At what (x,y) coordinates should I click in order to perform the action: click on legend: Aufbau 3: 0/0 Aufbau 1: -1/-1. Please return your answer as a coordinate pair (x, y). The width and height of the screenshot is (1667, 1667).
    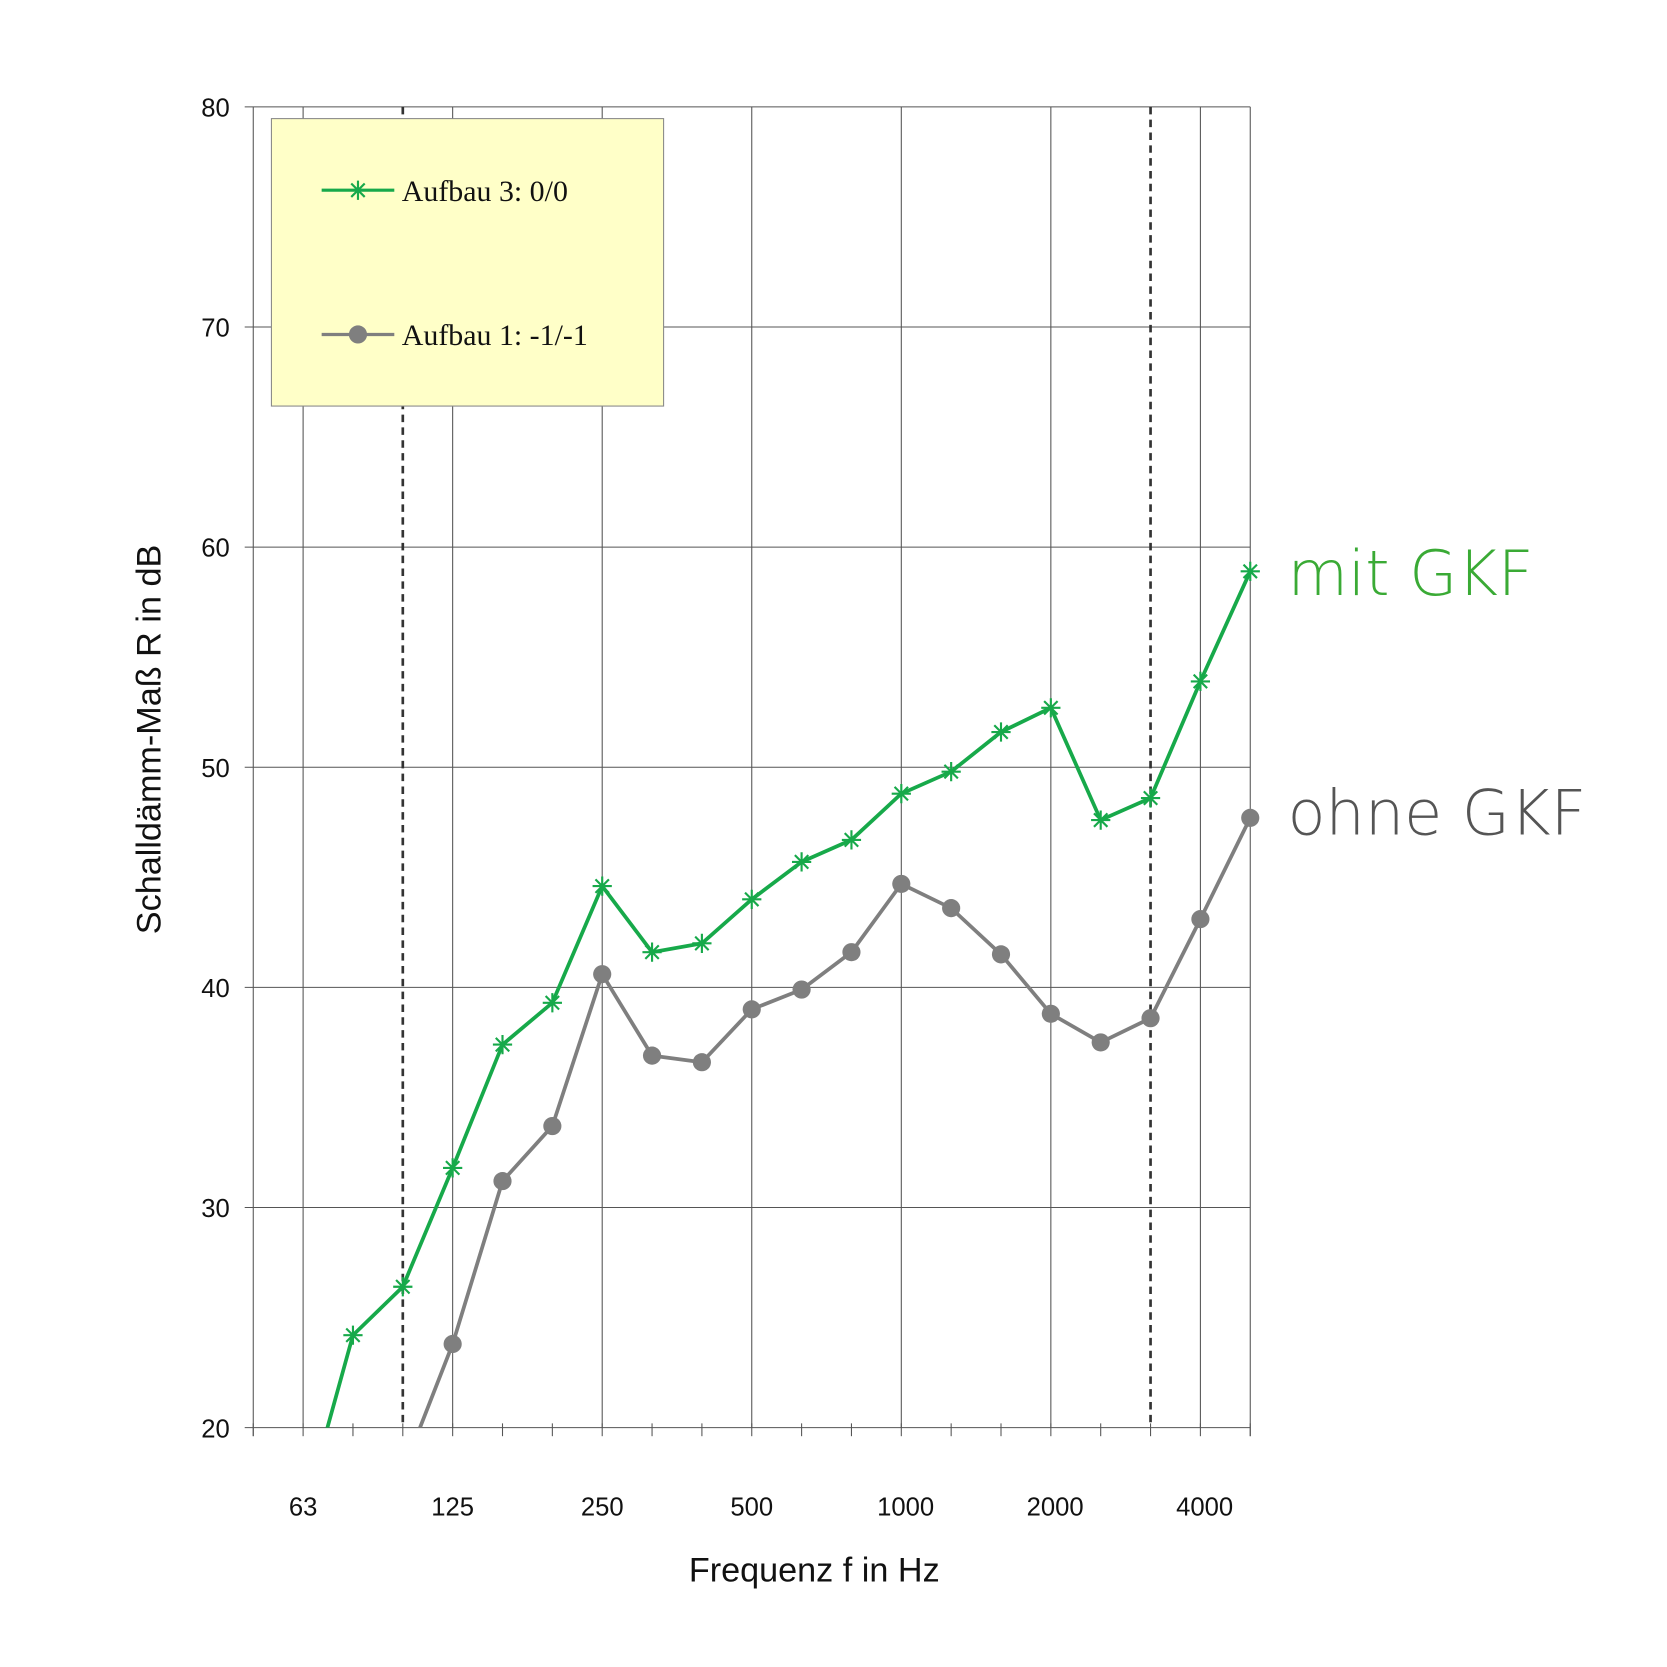
    Looking at the image, I should click on (467, 262).